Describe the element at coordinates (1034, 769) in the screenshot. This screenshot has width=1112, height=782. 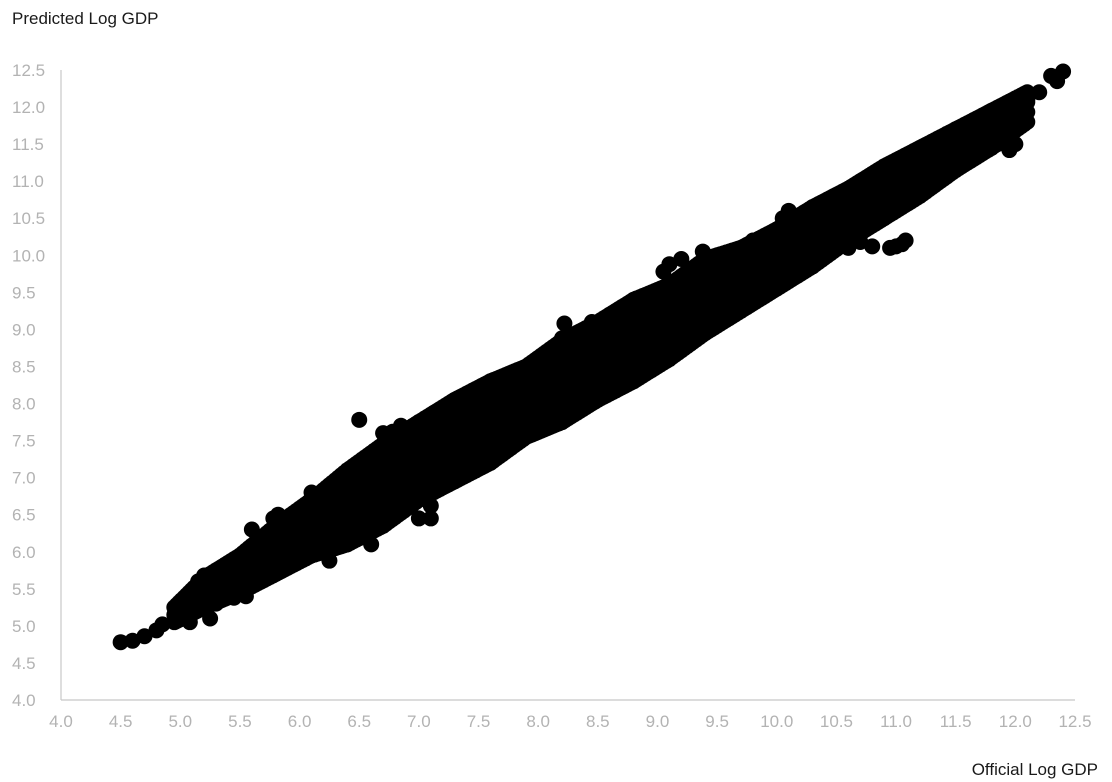
I see `x-axis-label: Official Log GDP` at that location.